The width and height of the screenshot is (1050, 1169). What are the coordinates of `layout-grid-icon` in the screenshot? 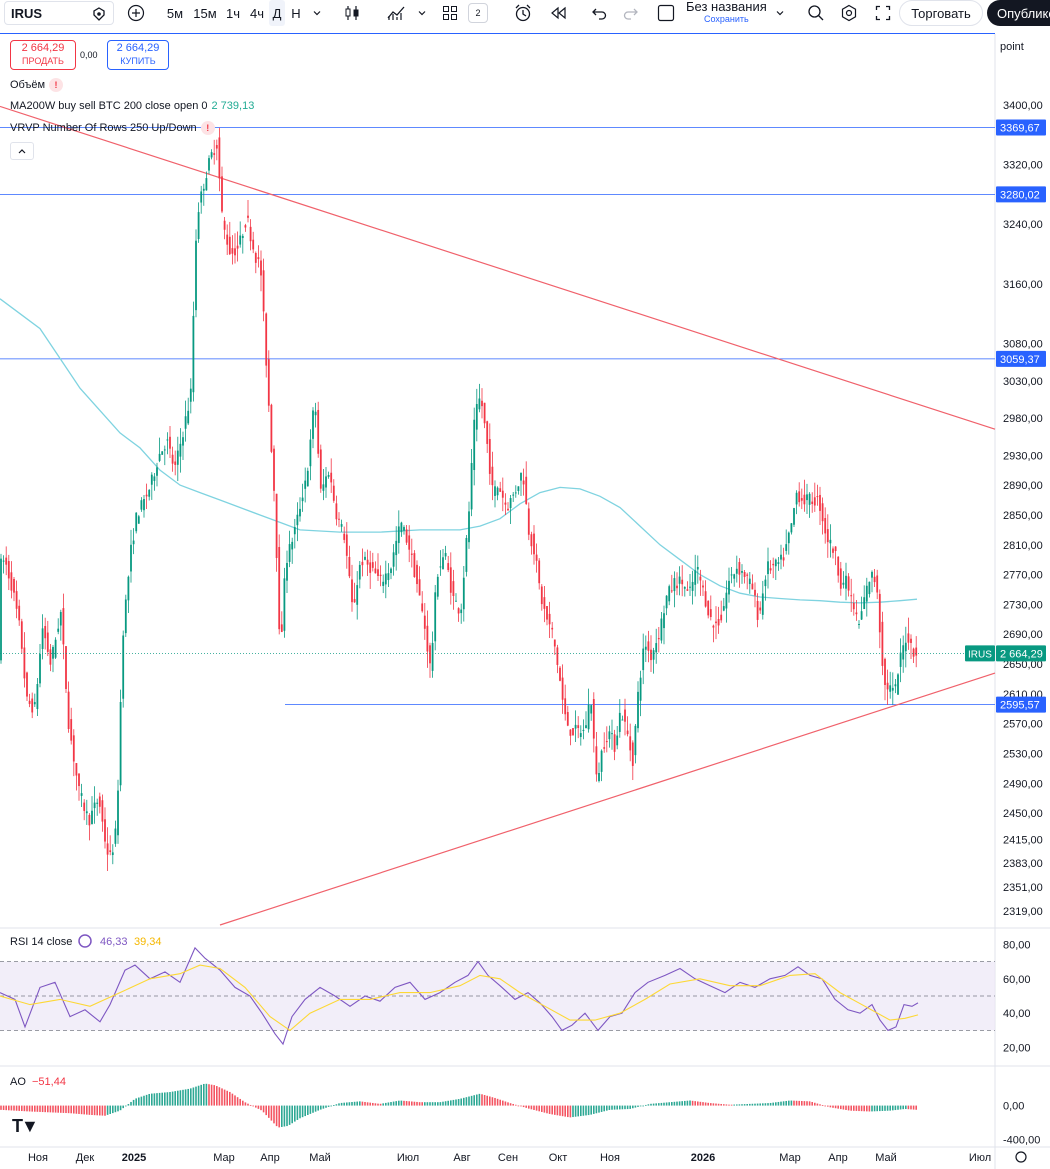 It's located at (450, 13).